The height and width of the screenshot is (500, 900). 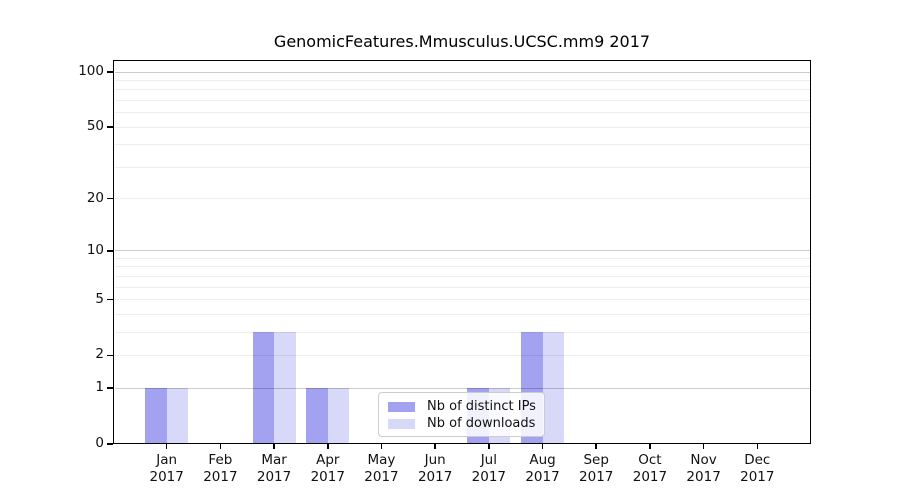 What do you see at coordinates (95, 249) in the screenshot?
I see `y-tick-label-10: 10` at bounding box center [95, 249].